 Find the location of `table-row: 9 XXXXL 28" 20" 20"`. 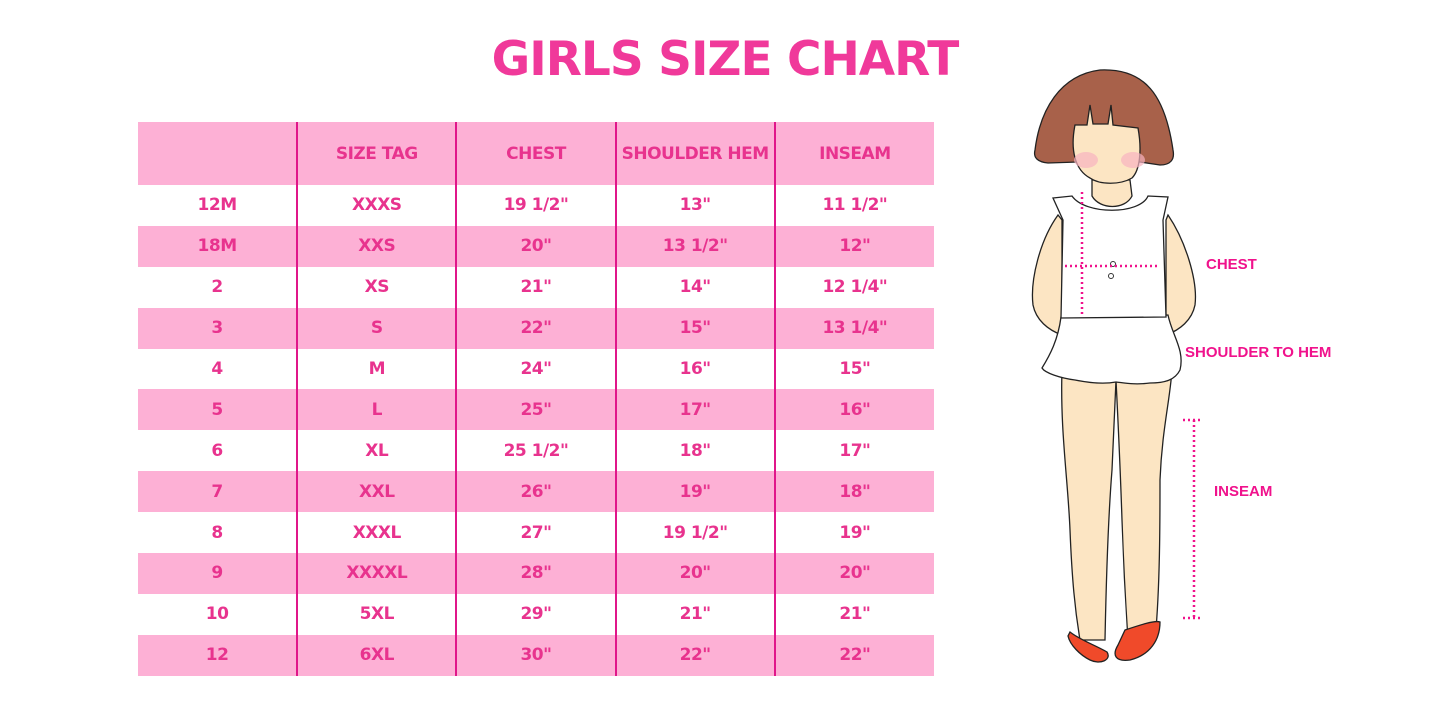

table-row: 9 XXXXL 28" 20" 20" is located at coordinates (536, 573).